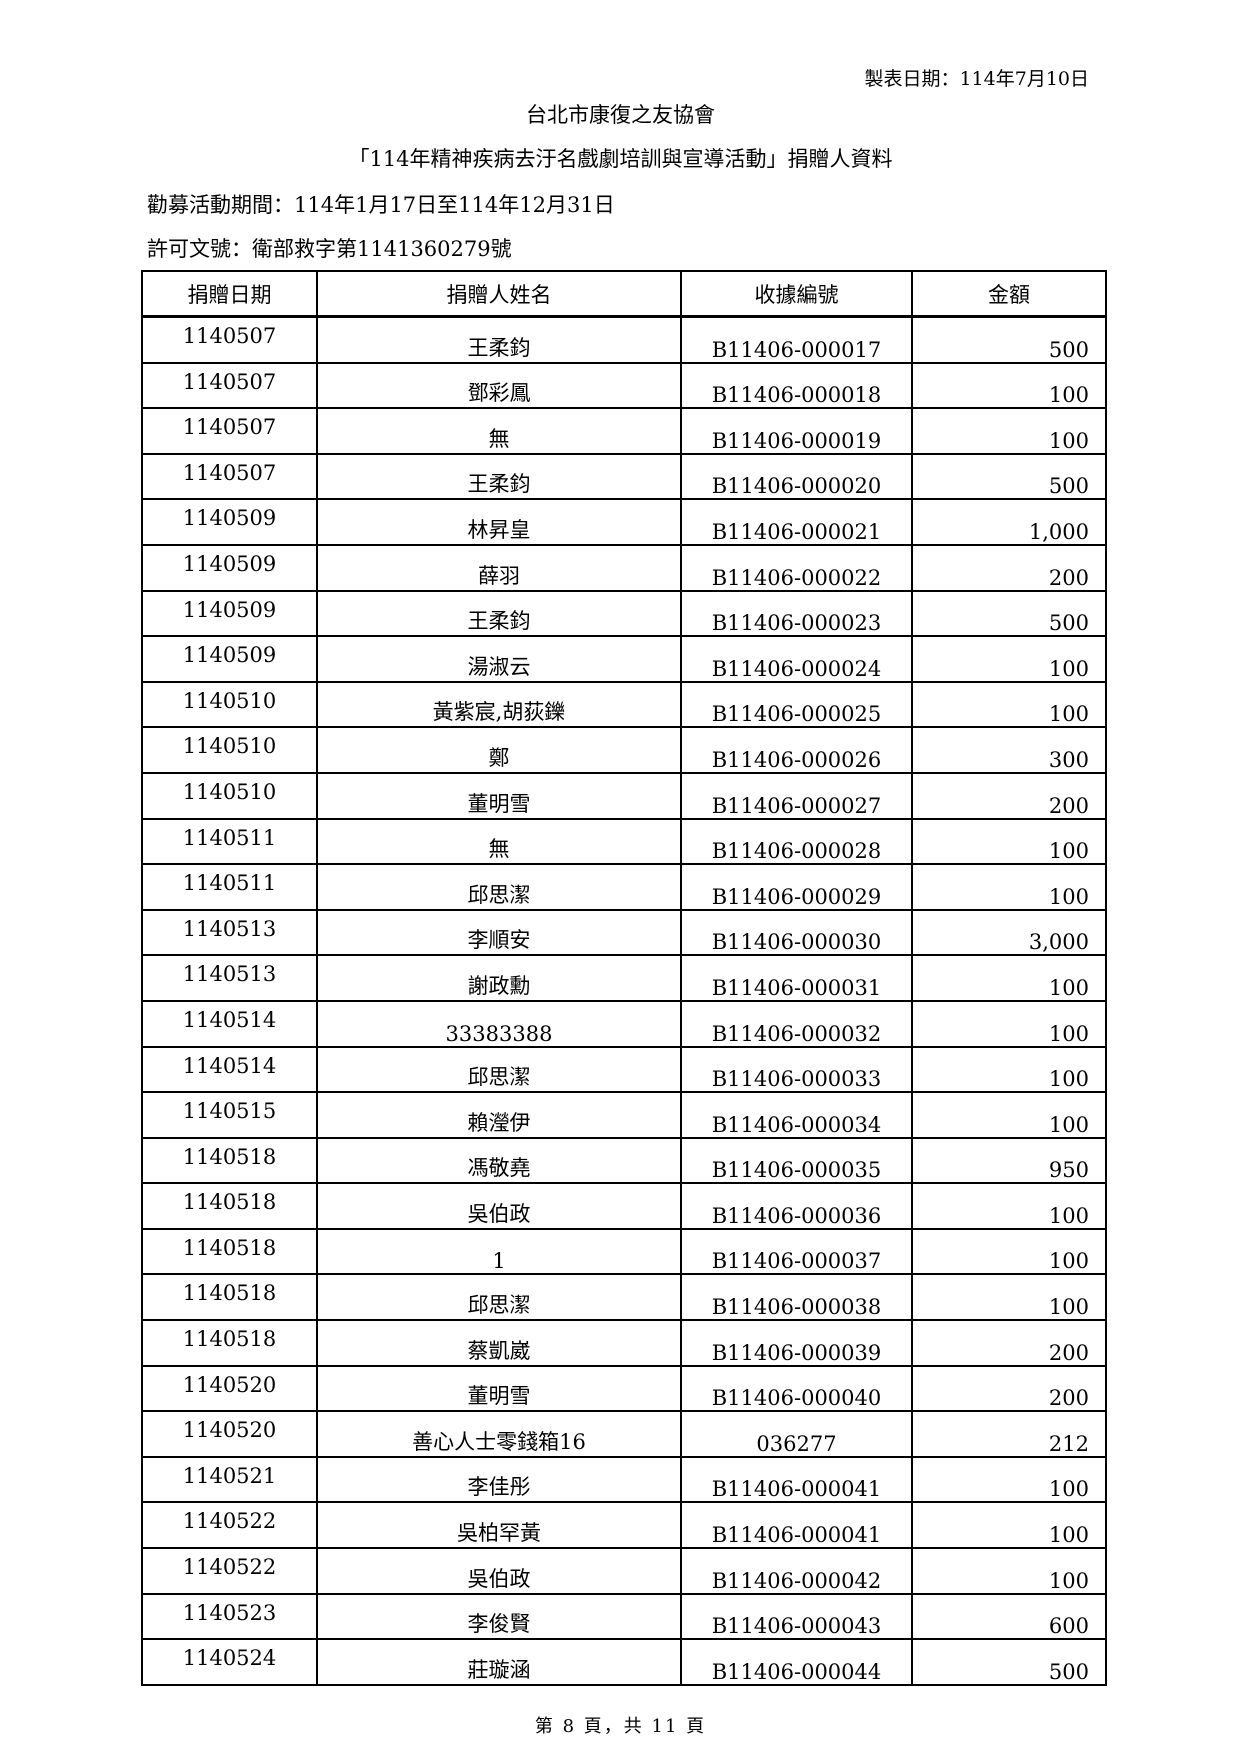 The height and width of the screenshot is (1755, 1241). Describe the element at coordinates (796, 659) in the screenshot. I see `receipt-number-cell: B11406-000024` at that location.